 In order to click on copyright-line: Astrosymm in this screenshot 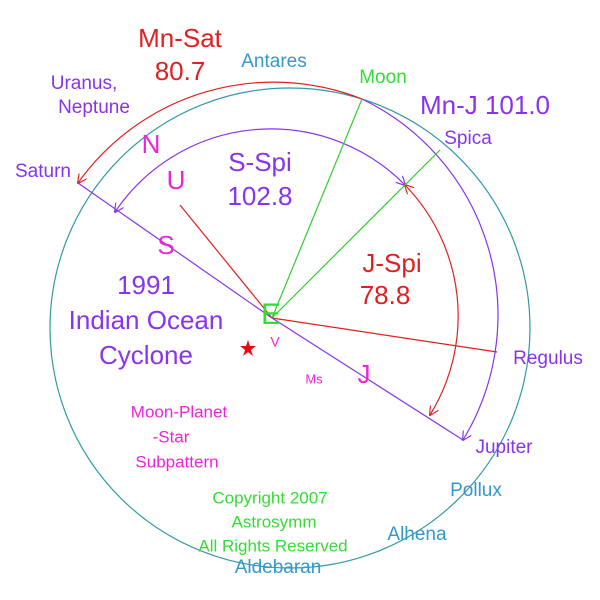, I will do `click(274, 521)`.